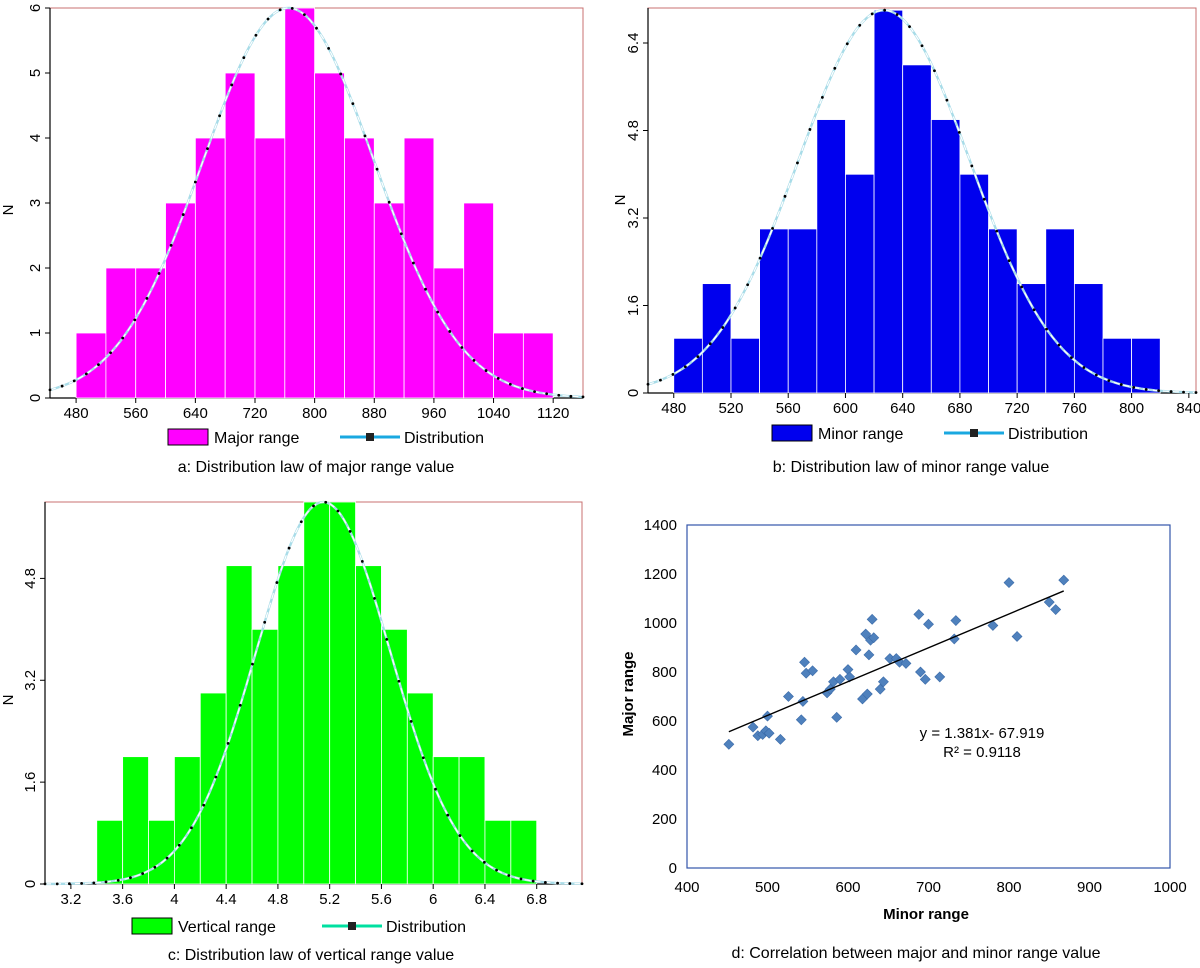 This screenshot has width=1200, height=968. Describe the element at coordinates (660, 574) in the screenshot. I see `y-tick-label: 1200` at that location.